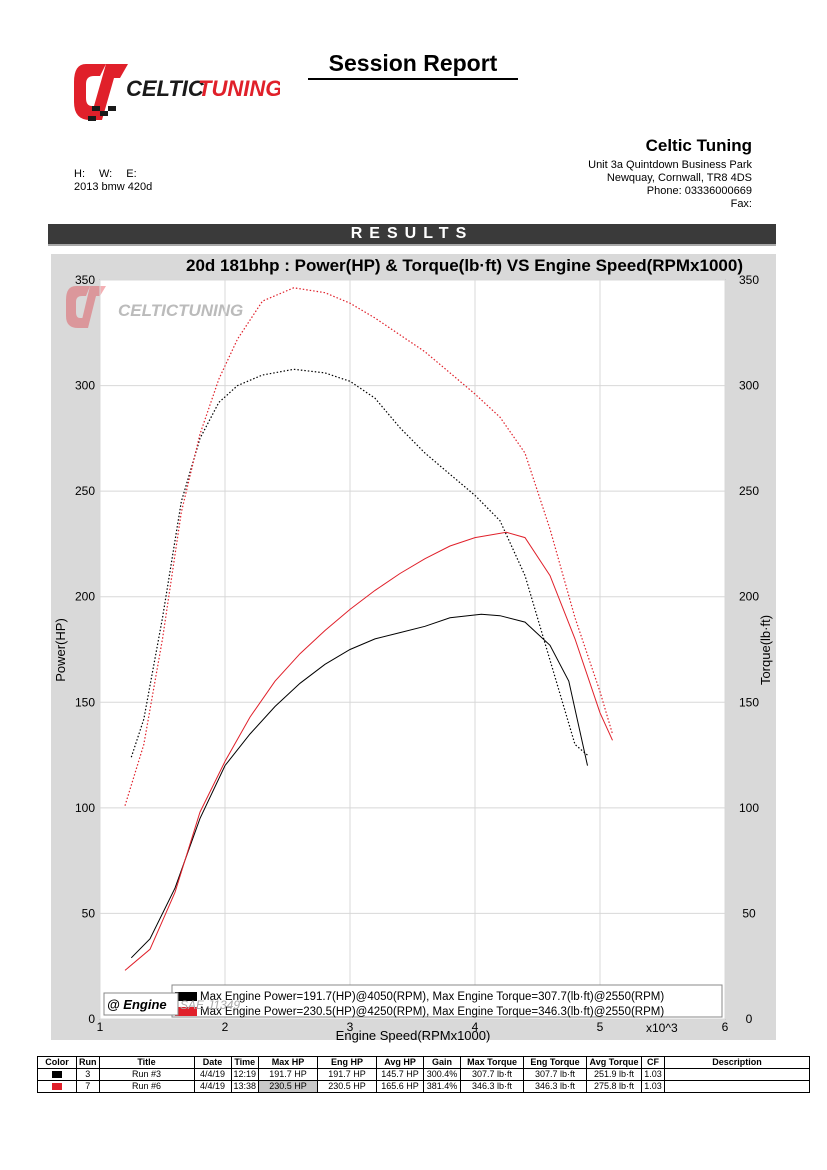 The width and height of the screenshot is (827, 1170). I want to click on col-header: Title, so click(146, 1062).